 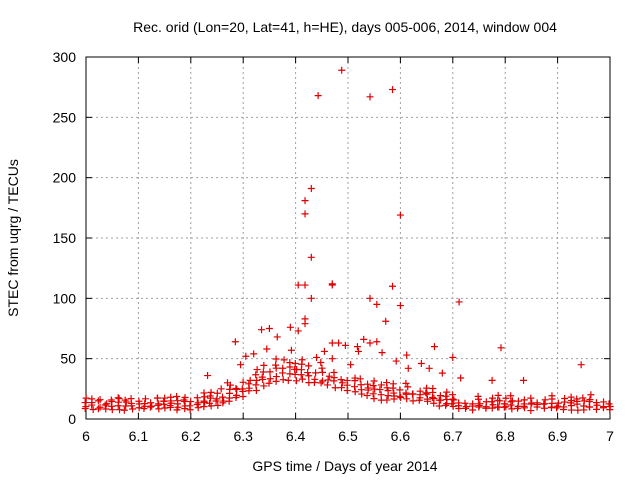 I want to click on y-tick-labels: 0 50 100 150 200 250 300, so click(x=65, y=238).